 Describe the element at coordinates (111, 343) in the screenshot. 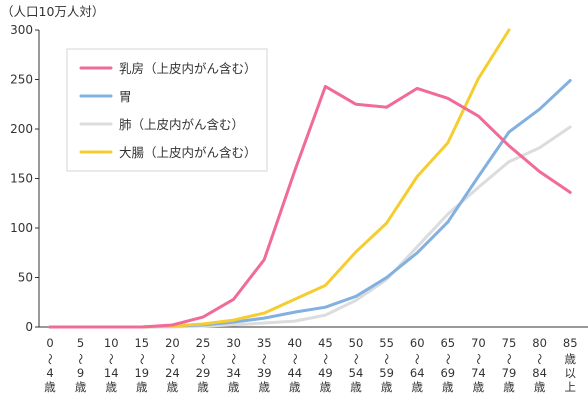

I see `x-tick-label-part: 10` at that location.